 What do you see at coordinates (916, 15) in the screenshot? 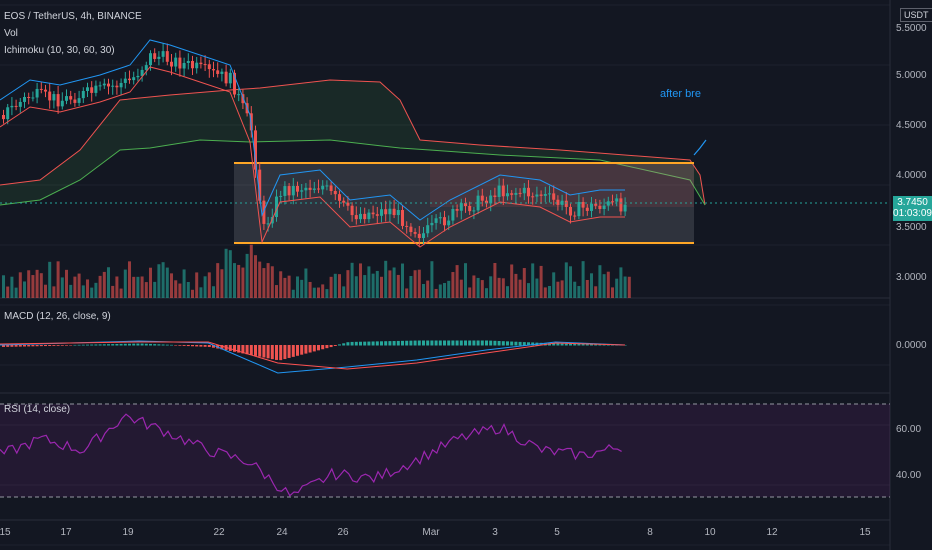
I see `currency-badge: USDT` at bounding box center [916, 15].